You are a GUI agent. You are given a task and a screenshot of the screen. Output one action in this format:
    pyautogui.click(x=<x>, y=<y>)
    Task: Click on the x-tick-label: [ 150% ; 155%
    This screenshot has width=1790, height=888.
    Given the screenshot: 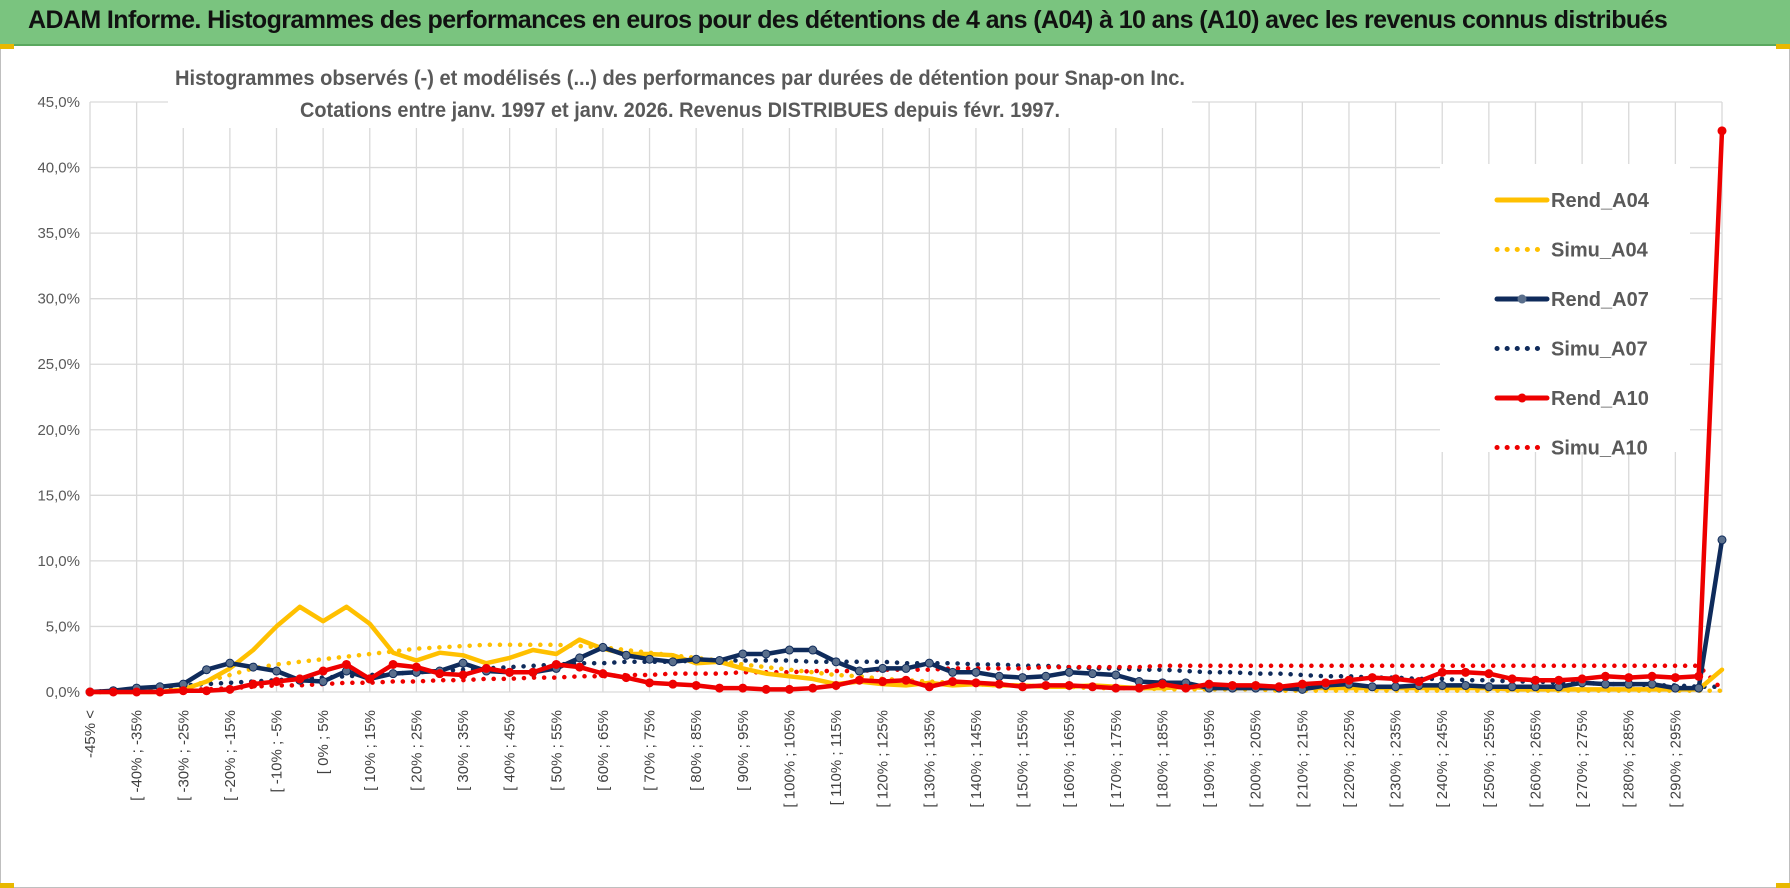 What is the action you would take?
    pyautogui.click(x=1023, y=759)
    